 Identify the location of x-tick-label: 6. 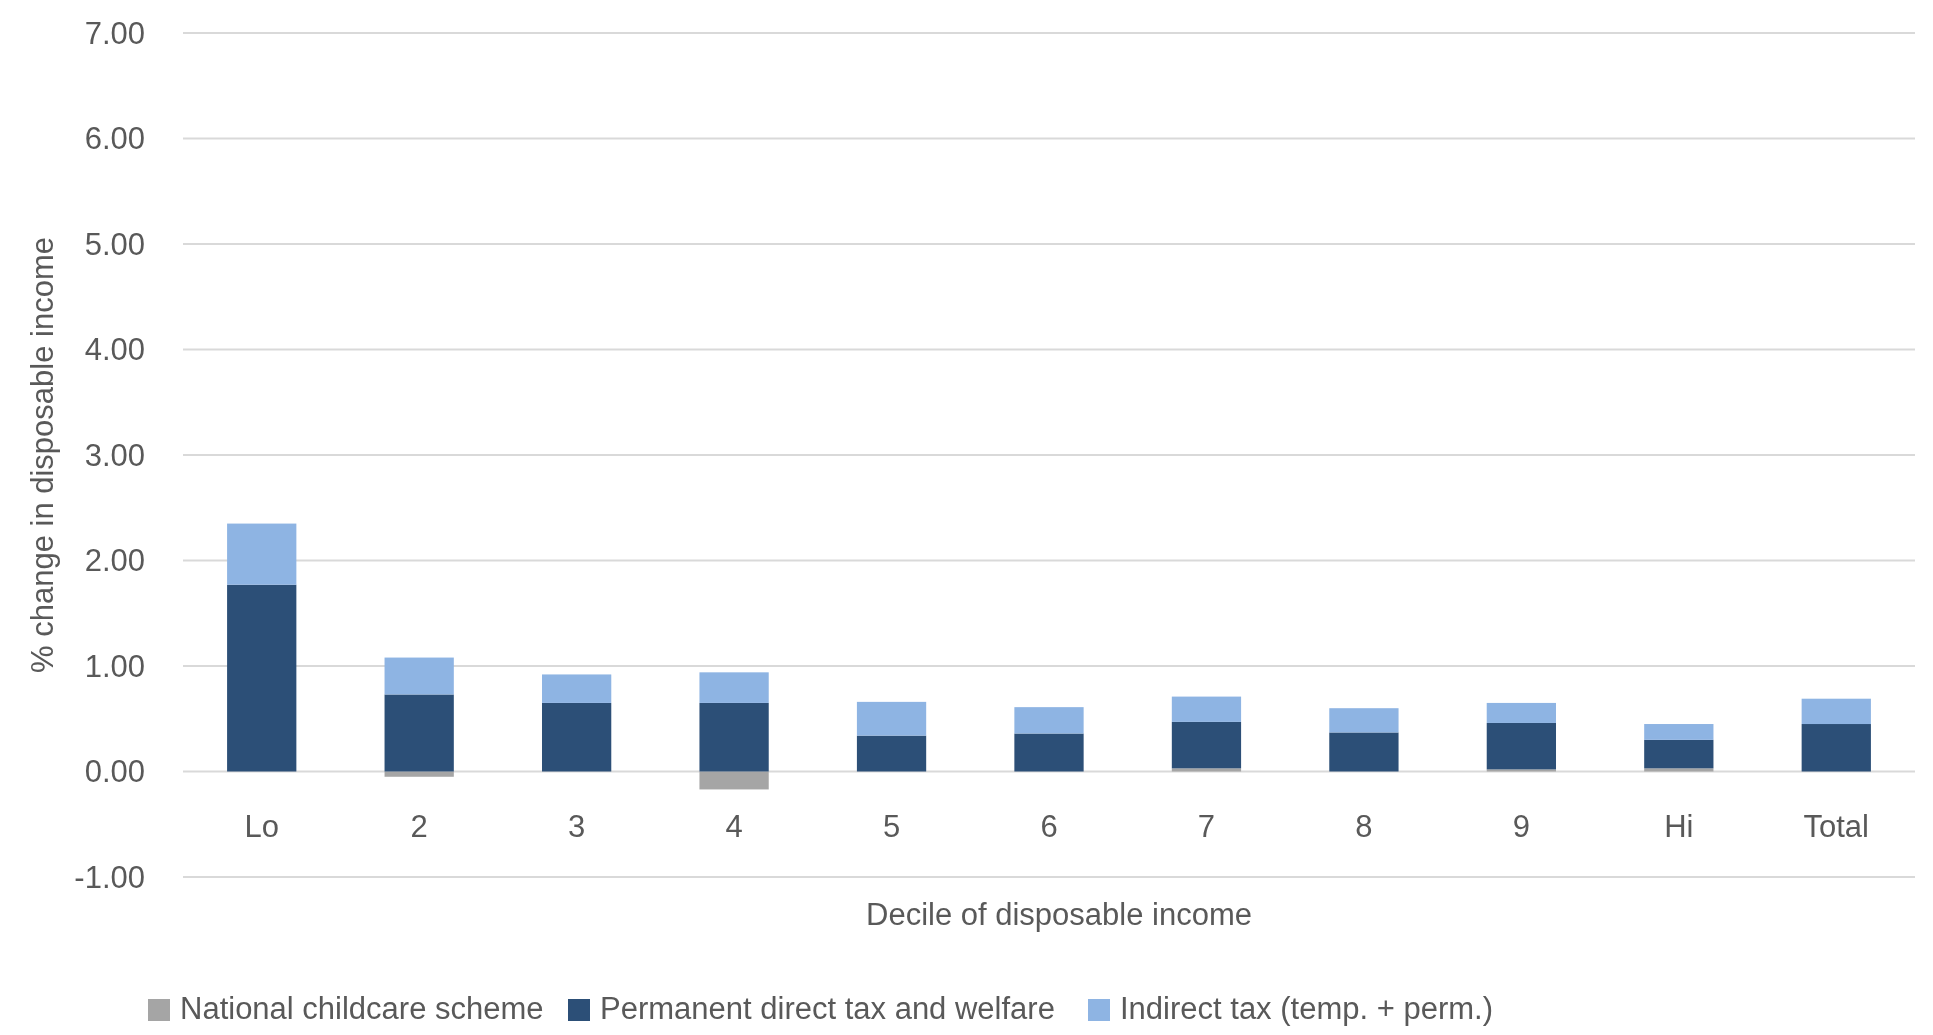
(1049, 826).